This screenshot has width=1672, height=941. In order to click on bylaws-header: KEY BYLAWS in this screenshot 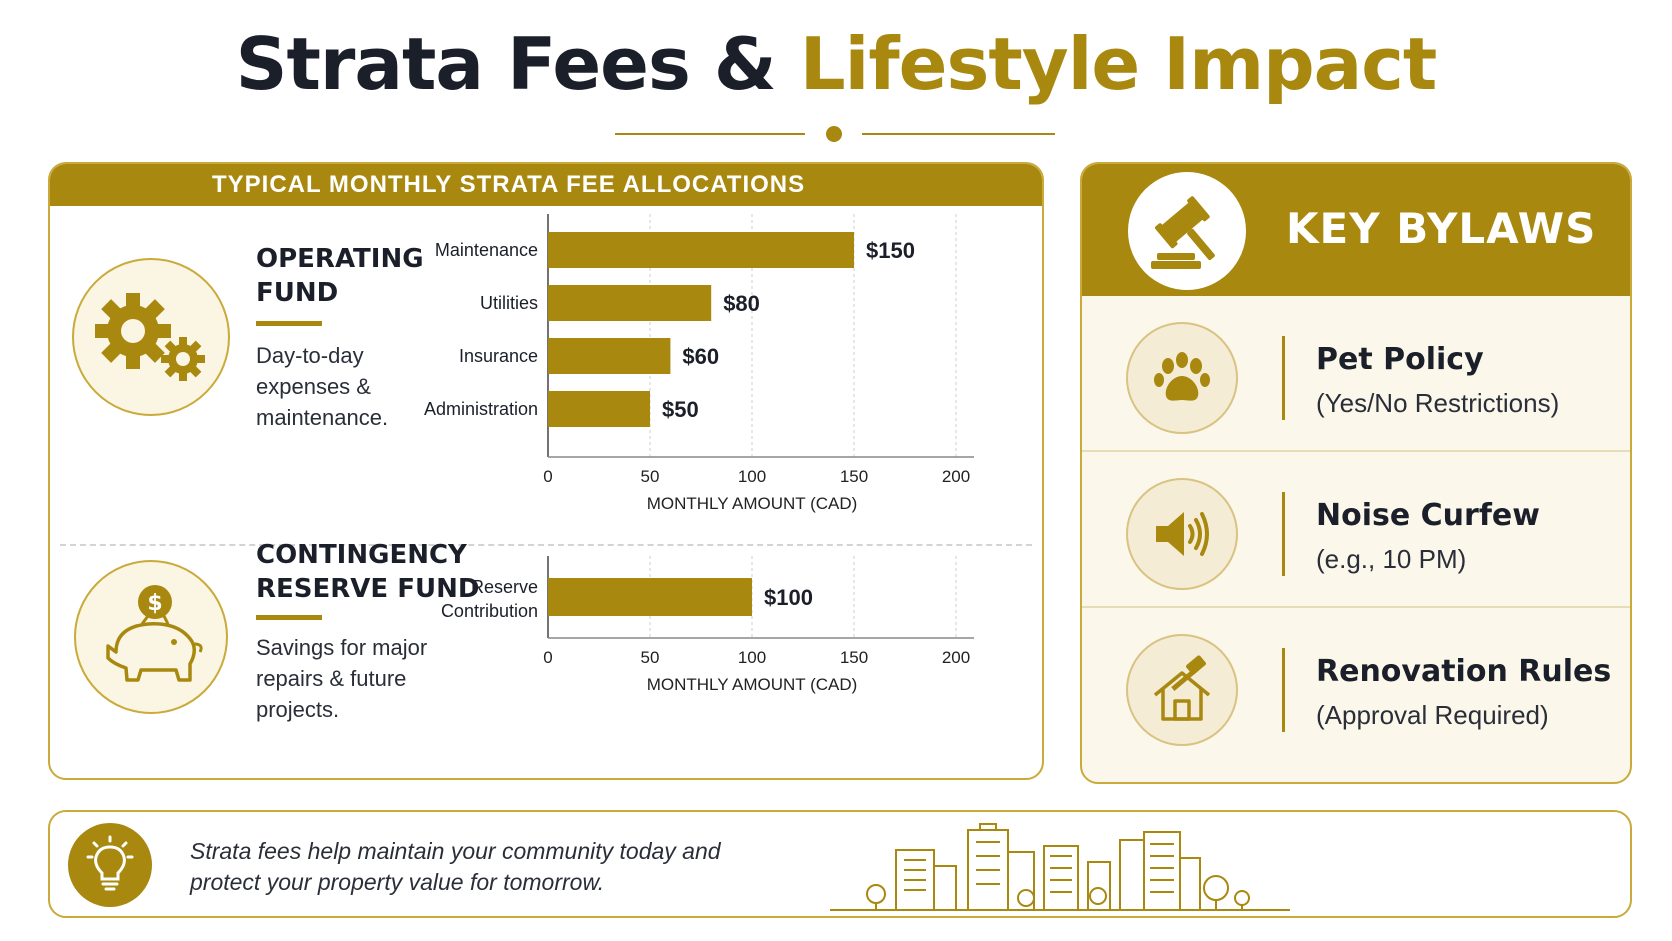, I will do `click(1356, 230)`.